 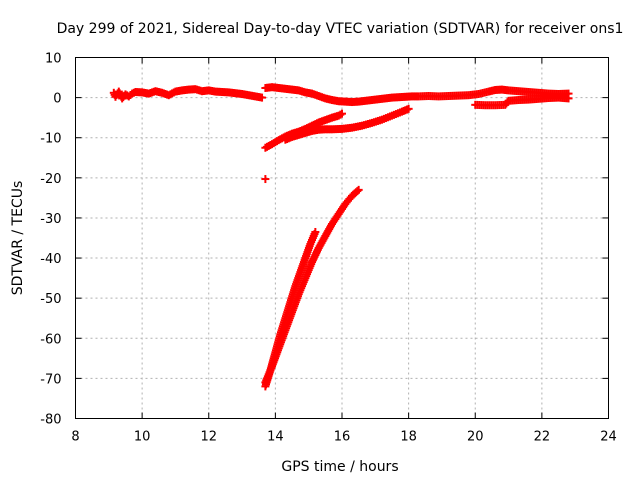 I want to click on x-axis-label: GPS time / hours, so click(x=339, y=467).